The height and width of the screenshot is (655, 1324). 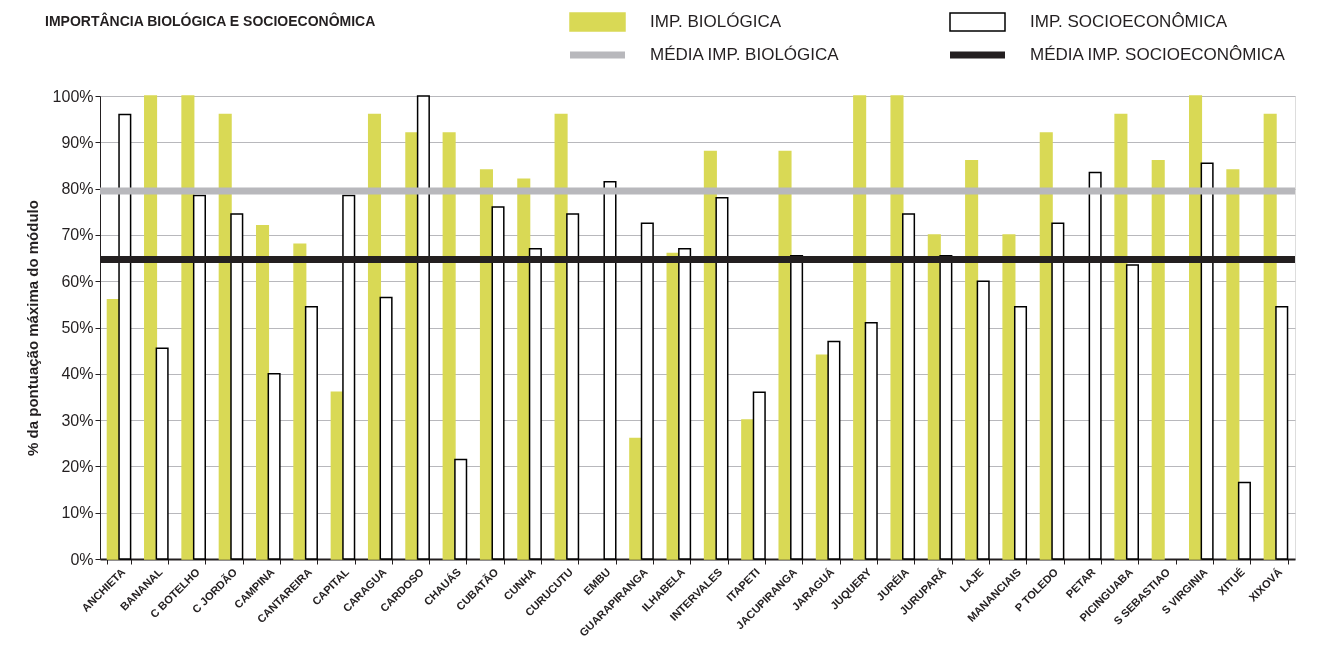 What do you see at coordinates (210, 20) in the screenshot?
I see `chart-title: IMPORTÂNCIA BIOLÓGICA E SOCIOECONÔMICA` at bounding box center [210, 20].